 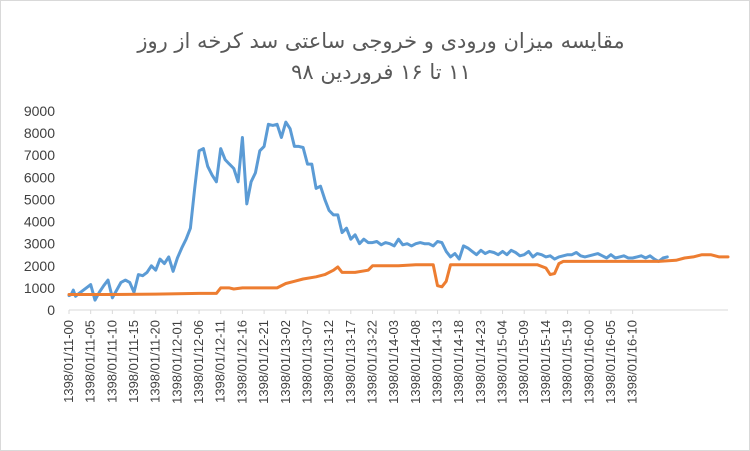 What do you see at coordinates (437, 362) in the screenshot?
I see `x-tick-label: 1398/01/14-13` at bounding box center [437, 362].